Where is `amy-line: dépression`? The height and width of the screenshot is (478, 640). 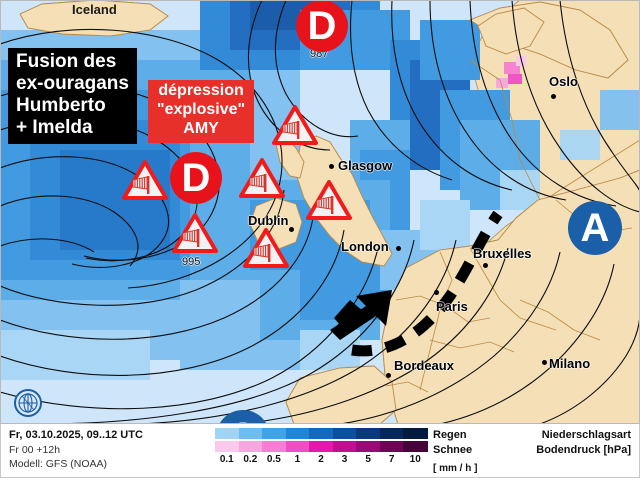 amy-line: dépression is located at coordinates (201, 90).